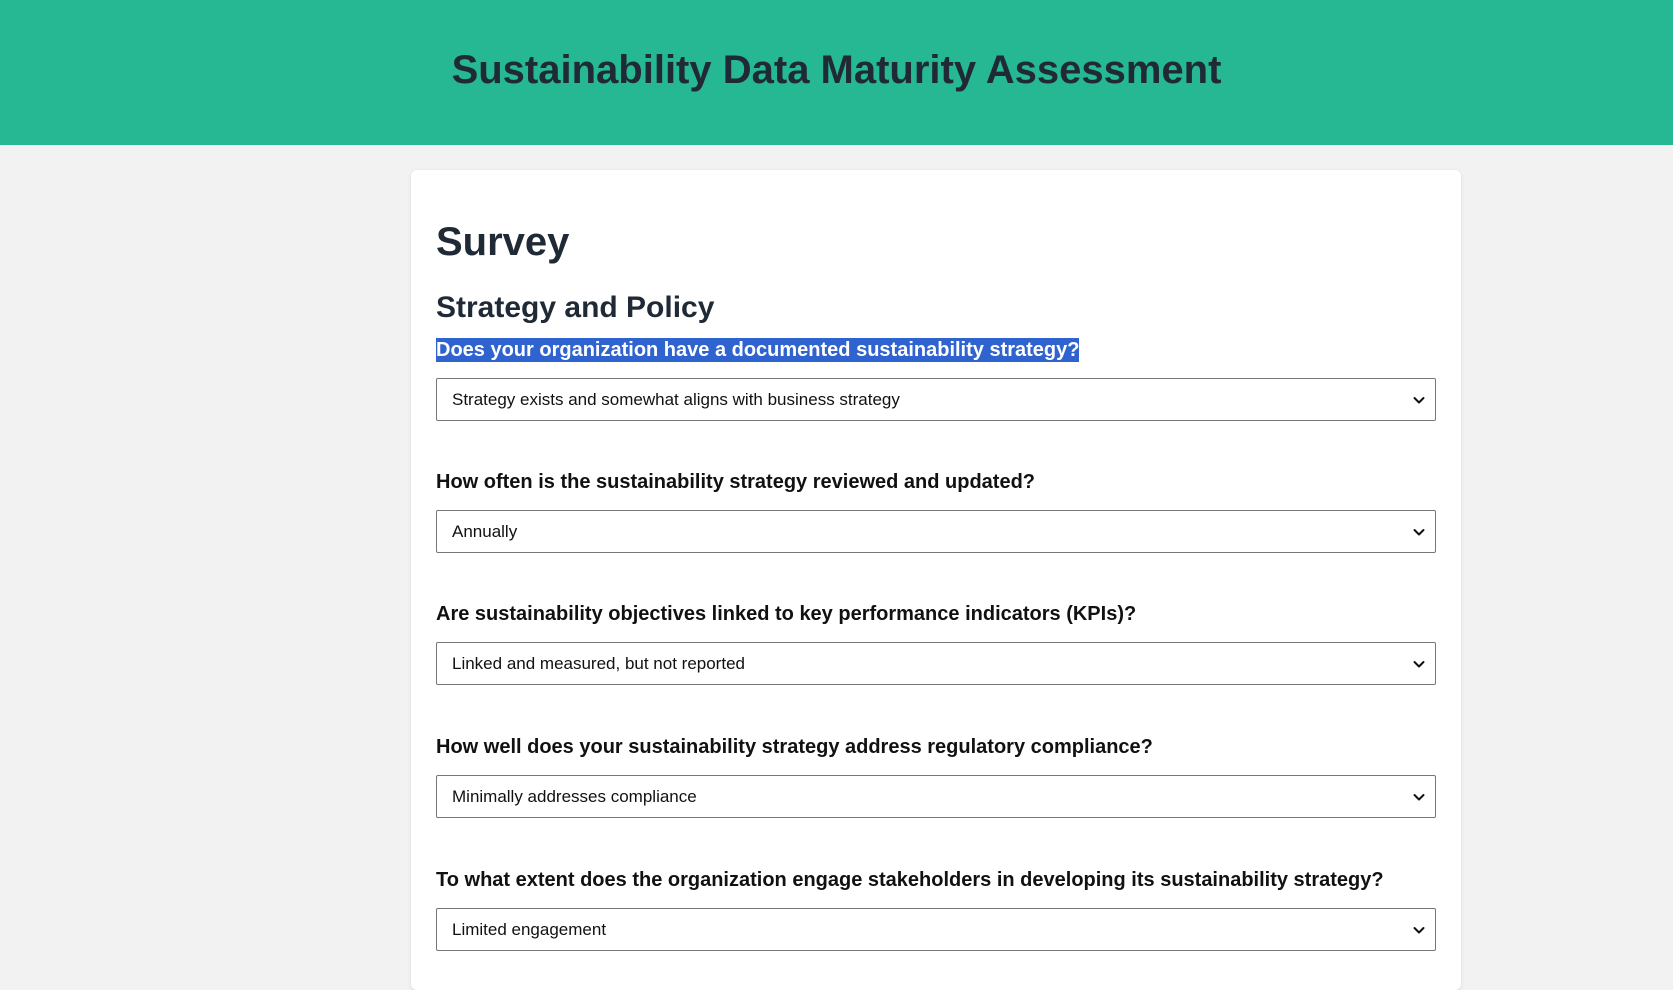 This screenshot has width=1673, height=990. Describe the element at coordinates (598, 663) in the screenshot. I see `select-value: Linked and measured, but not reported` at that location.